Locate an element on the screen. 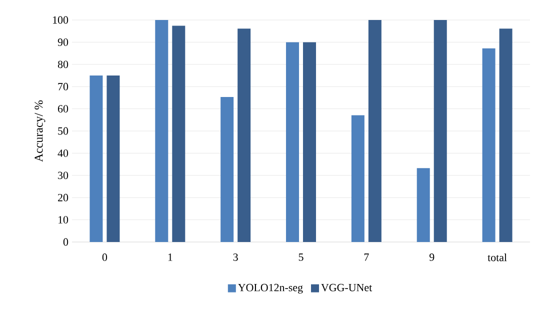 The width and height of the screenshot is (550, 316). y-tick-label: 20 is located at coordinates (63, 198).